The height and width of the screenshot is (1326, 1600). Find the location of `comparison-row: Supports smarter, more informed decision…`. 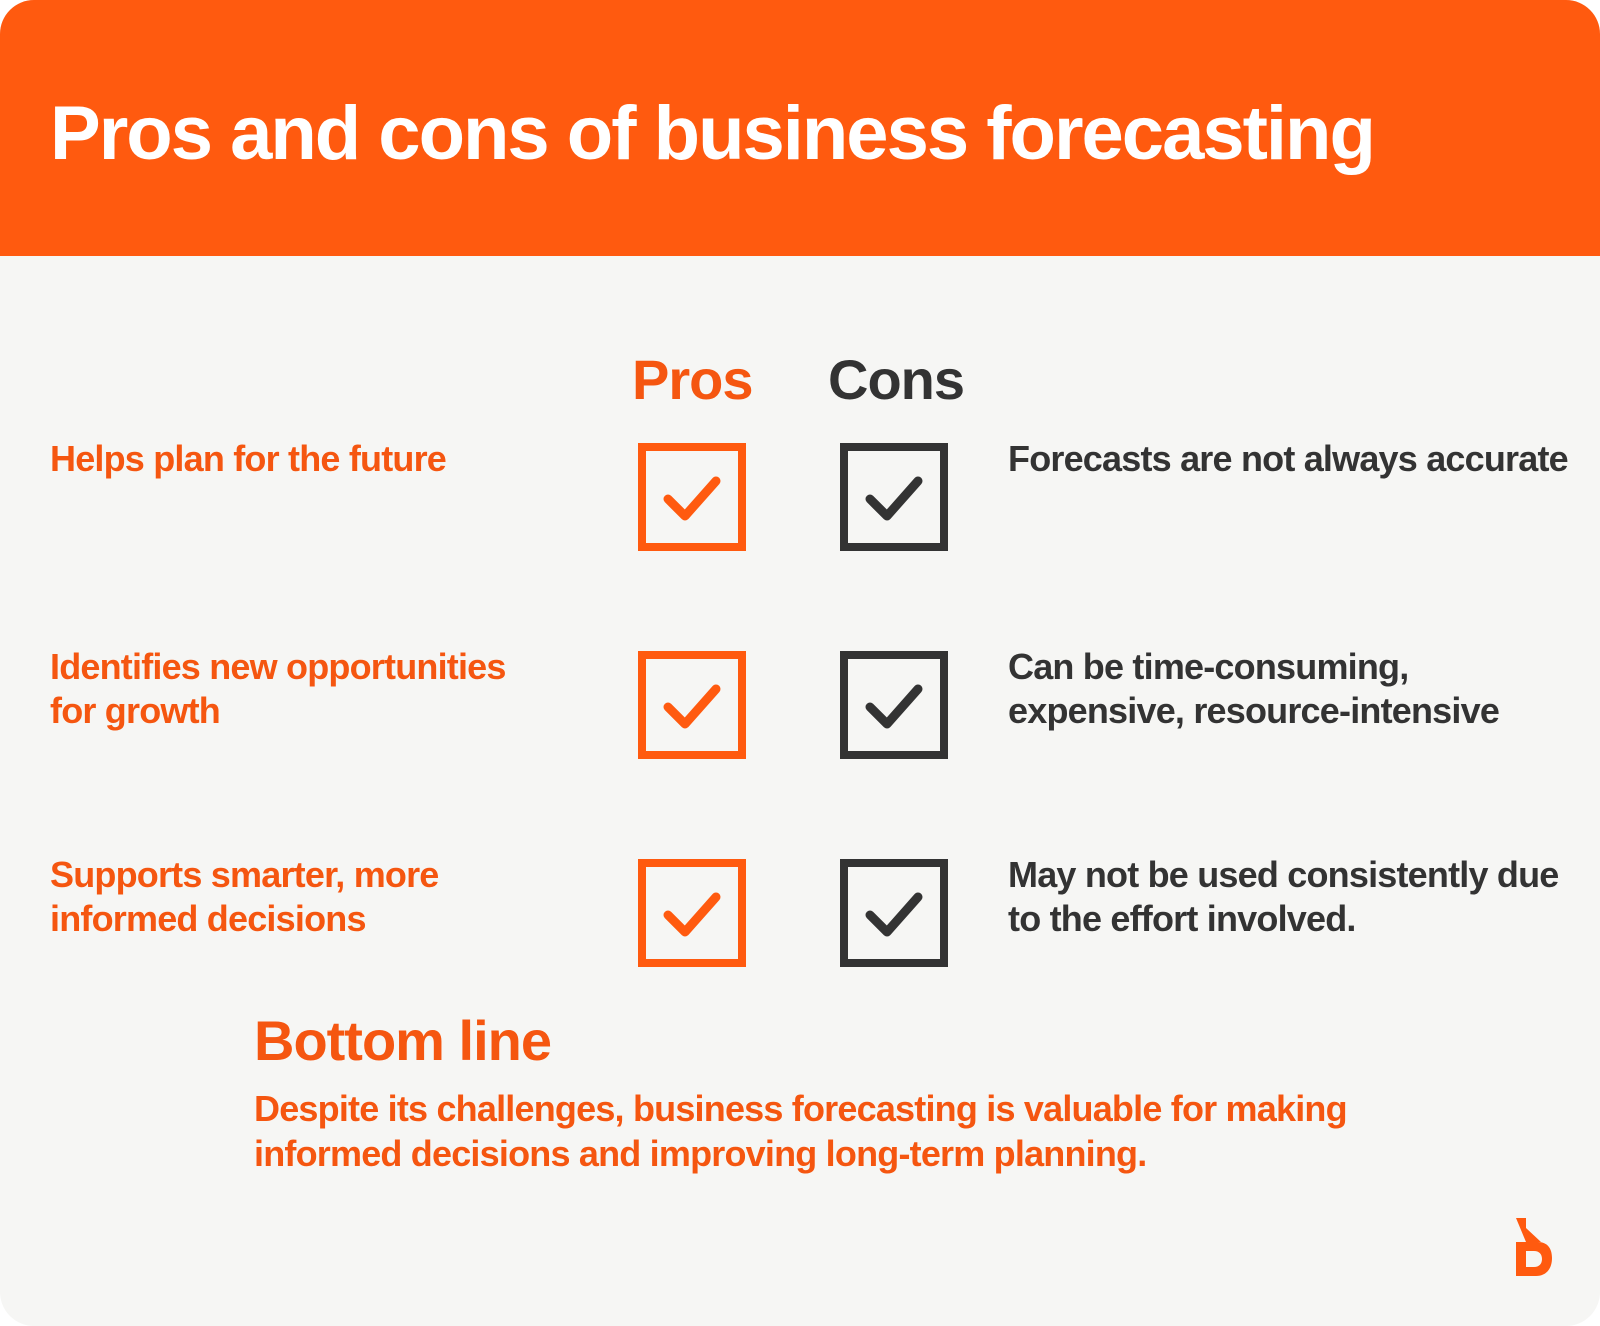

comparison-row: Supports smarter, more informed decision… is located at coordinates (800, 913).